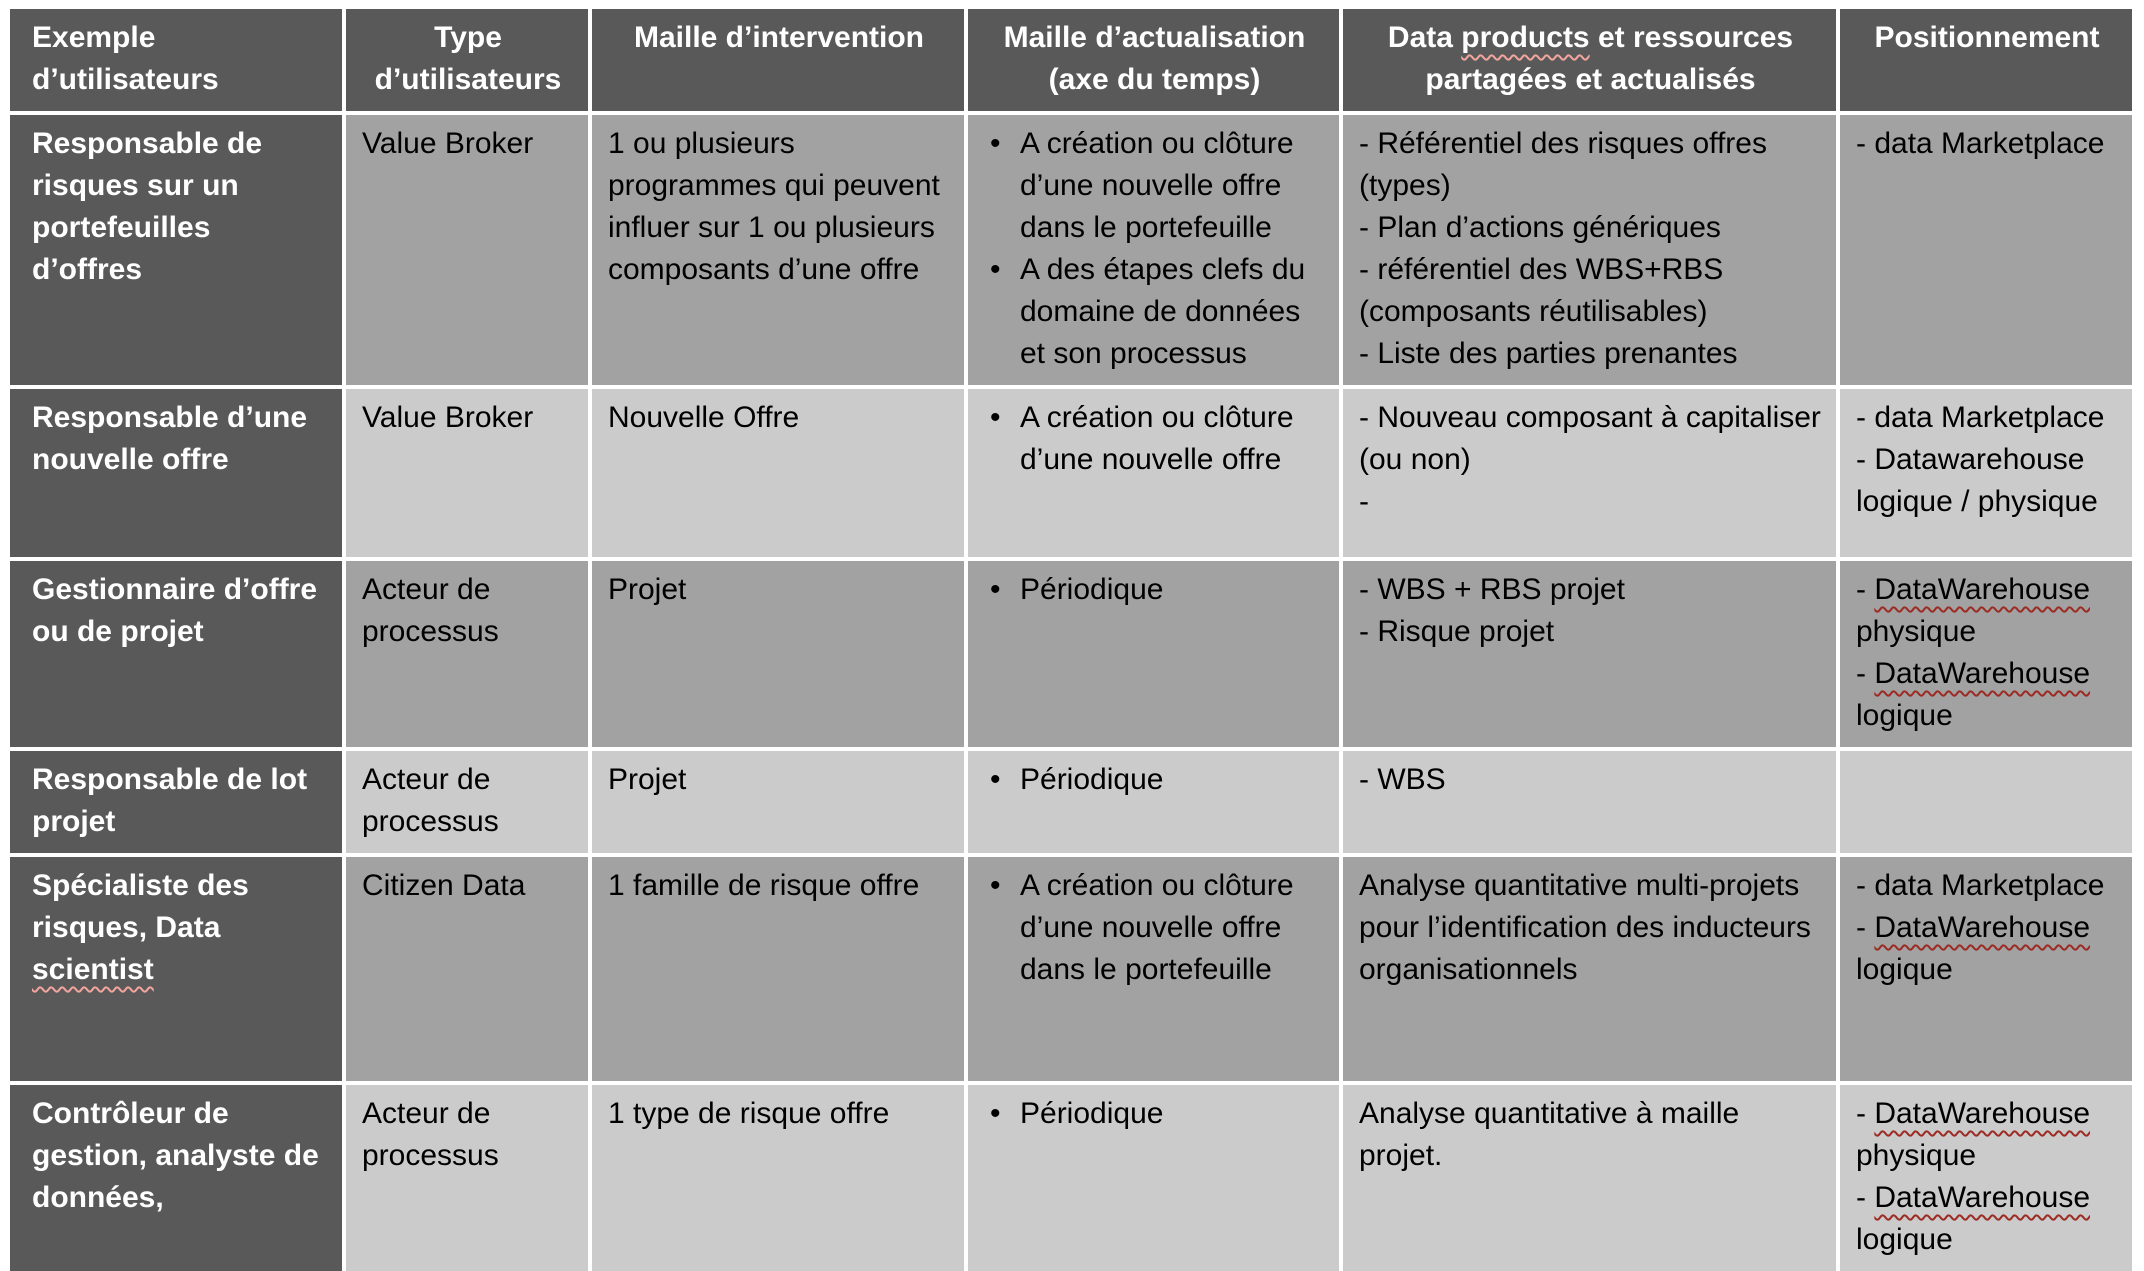 The width and height of the screenshot is (2144, 1271). Describe the element at coordinates (467, 60) in the screenshot. I see `column-header-type-utilisateurs: Type d’utilisateurs` at that location.